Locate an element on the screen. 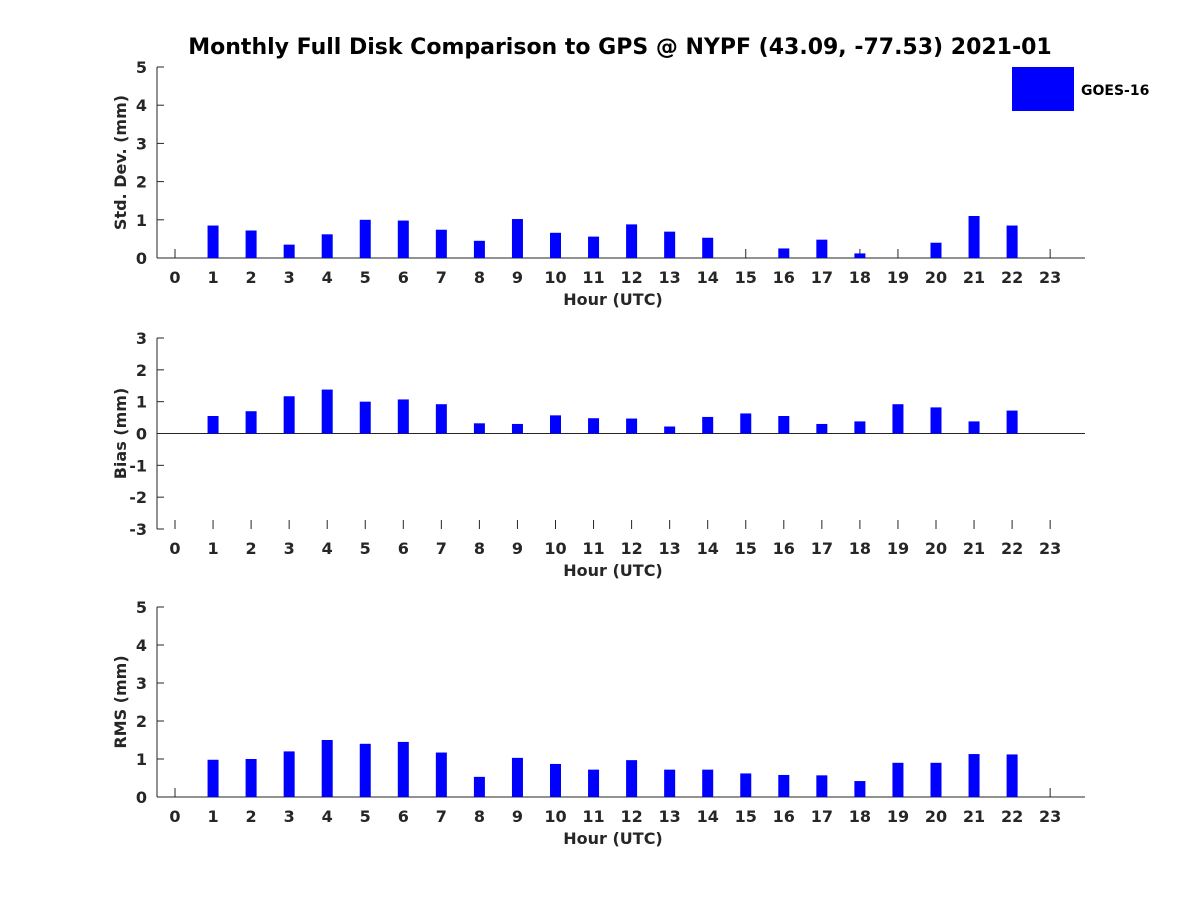 Image resolution: width=1200 pixels, height=900 pixels. x-tick-label: 0 is located at coordinates (174, 816).